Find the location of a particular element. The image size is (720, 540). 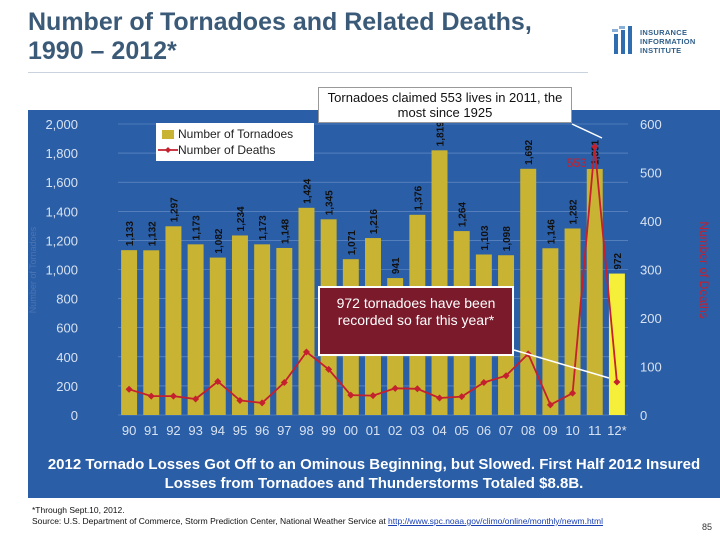

page-number: 85 is located at coordinates (707, 527).